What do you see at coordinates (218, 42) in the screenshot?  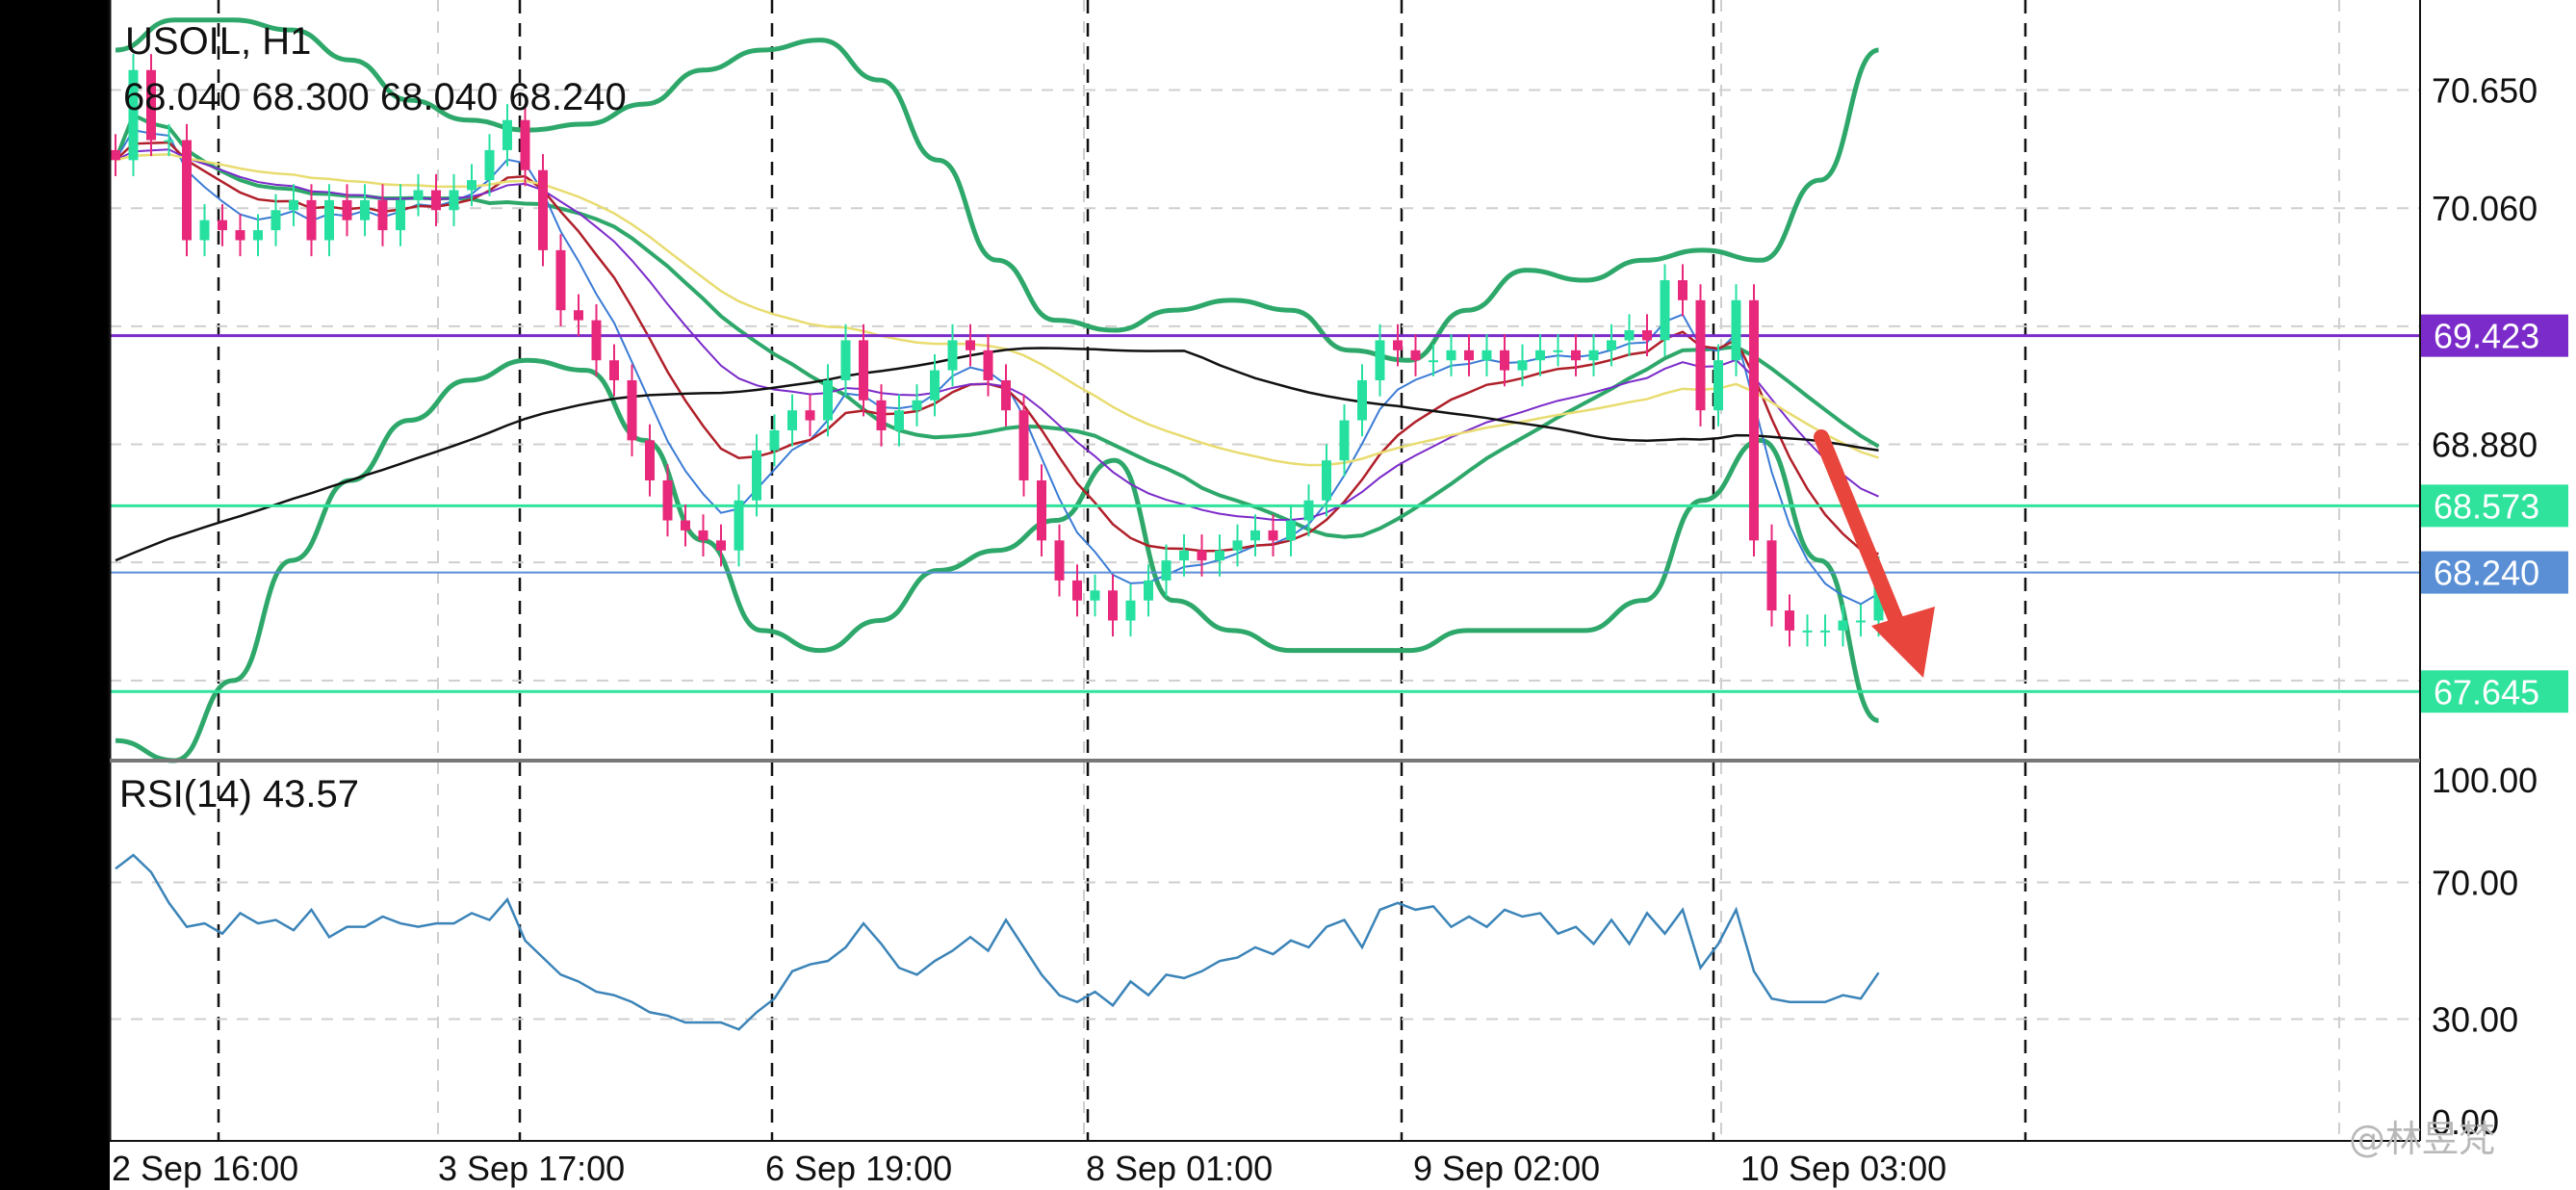 I see `symbol-timeframe: USOIL, H1` at bounding box center [218, 42].